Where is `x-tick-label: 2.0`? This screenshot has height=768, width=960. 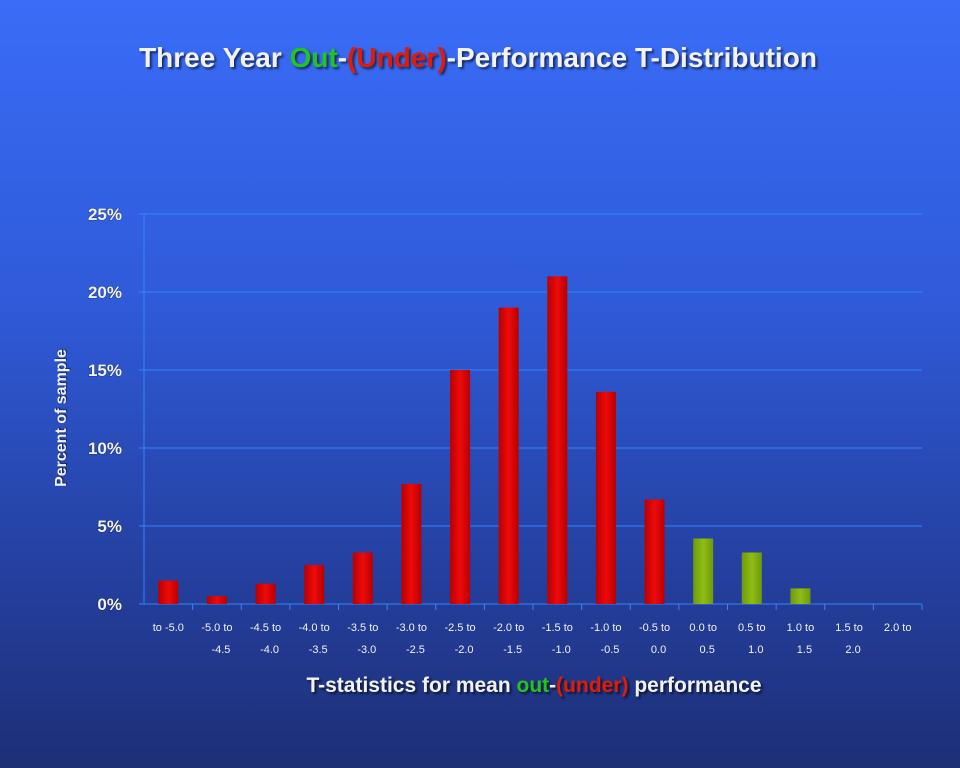
x-tick-label: 2.0 is located at coordinates (852, 650).